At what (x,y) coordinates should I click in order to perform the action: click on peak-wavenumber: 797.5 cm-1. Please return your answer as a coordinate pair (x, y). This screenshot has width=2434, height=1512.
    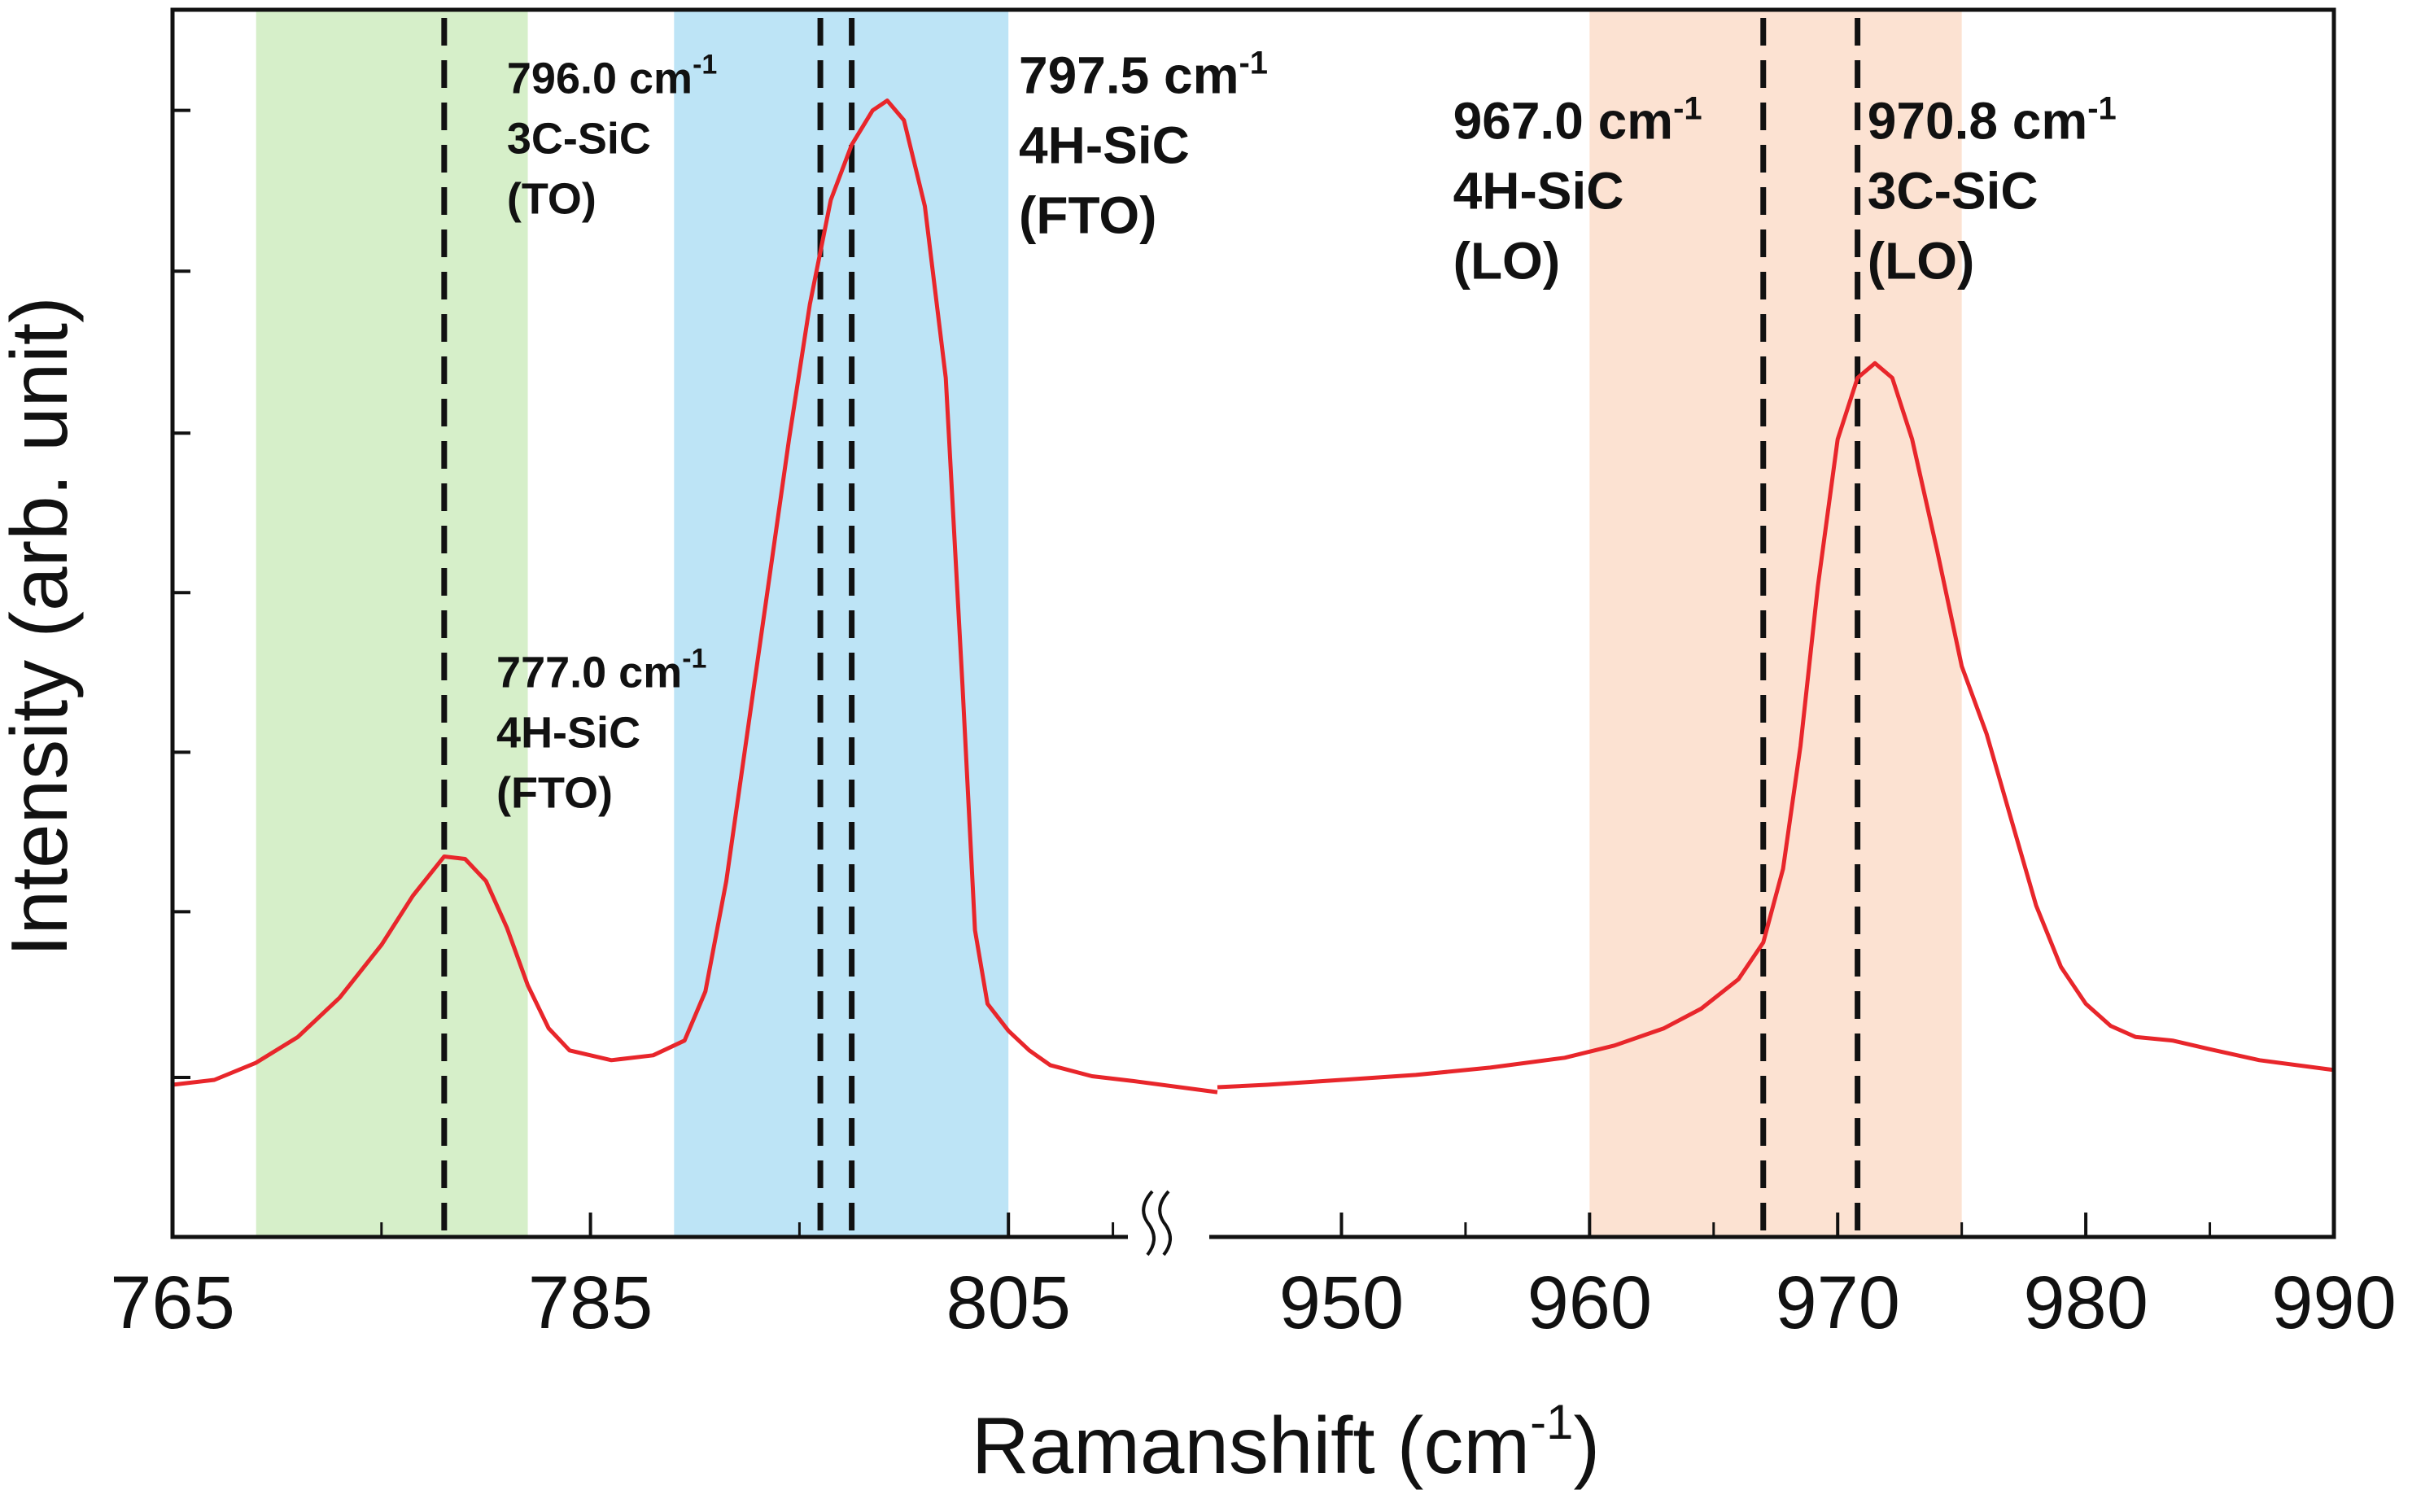
    Looking at the image, I should click on (1144, 75).